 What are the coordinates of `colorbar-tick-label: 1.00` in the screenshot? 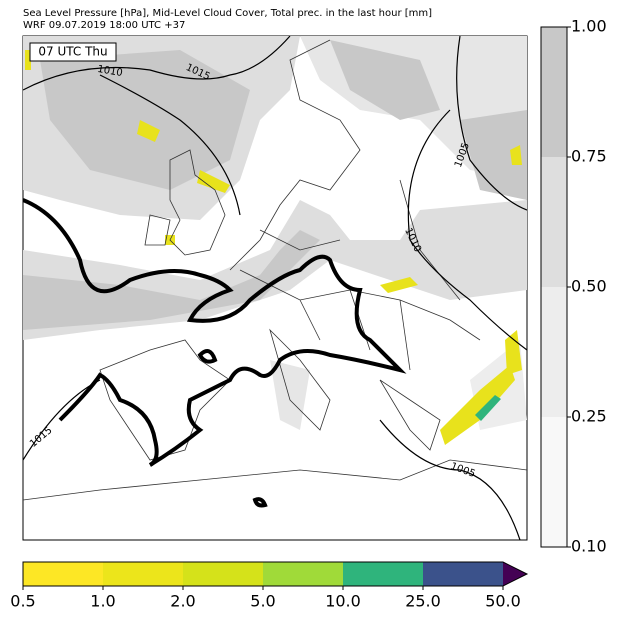 It's located at (589, 26).